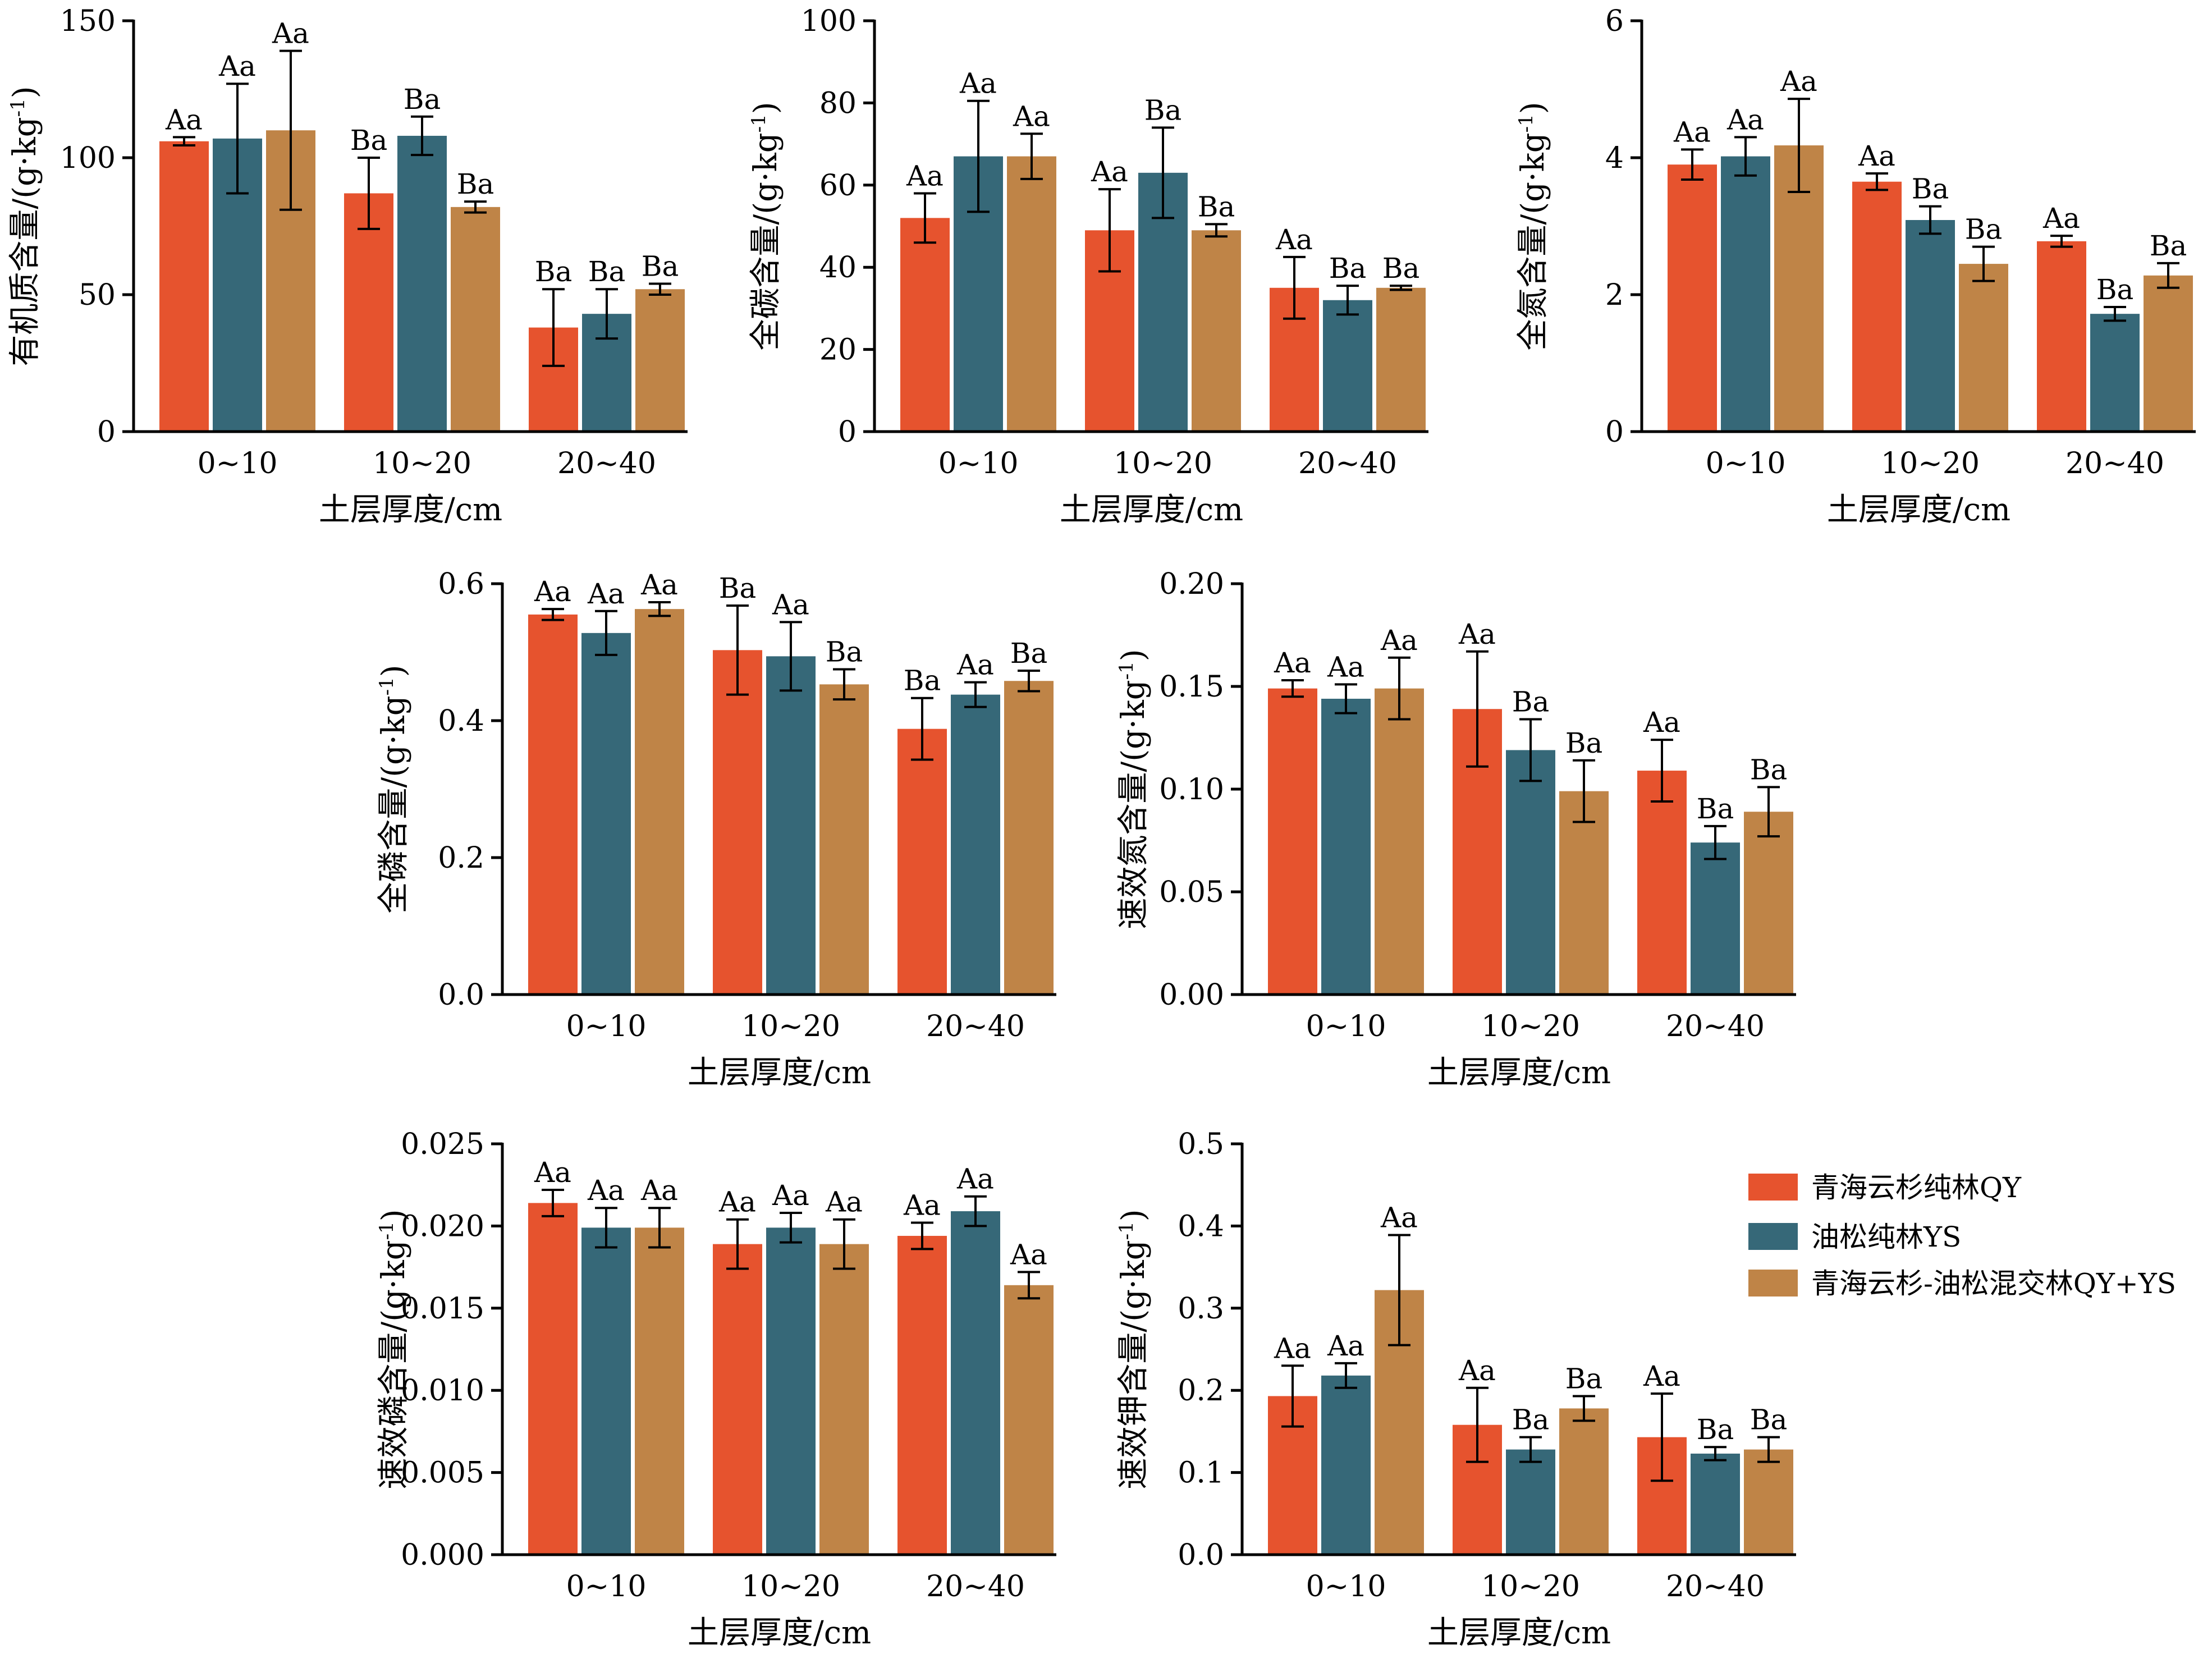 The width and height of the screenshot is (2212, 1663). Describe the element at coordinates (766, 226) in the screenshot. I see `y-axis-title: 全碳含量/(g·kg-1)` at that location.